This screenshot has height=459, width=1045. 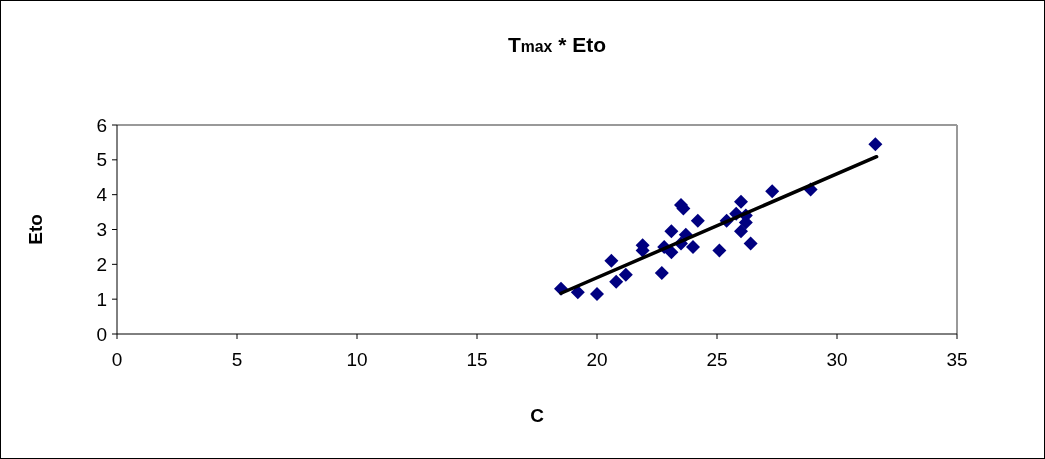 What do you see at coordinates (837, 359) in the screenshot?
I see `x-tick-label: 30` at bounding box center [837, 359].